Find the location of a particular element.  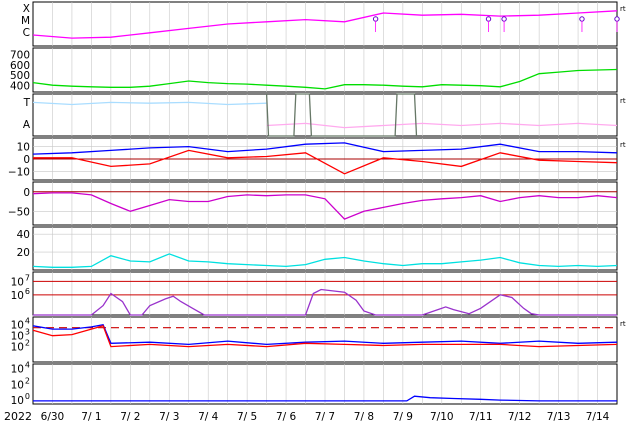

x-start-label: 2022 is located at coordinates (18, 416).